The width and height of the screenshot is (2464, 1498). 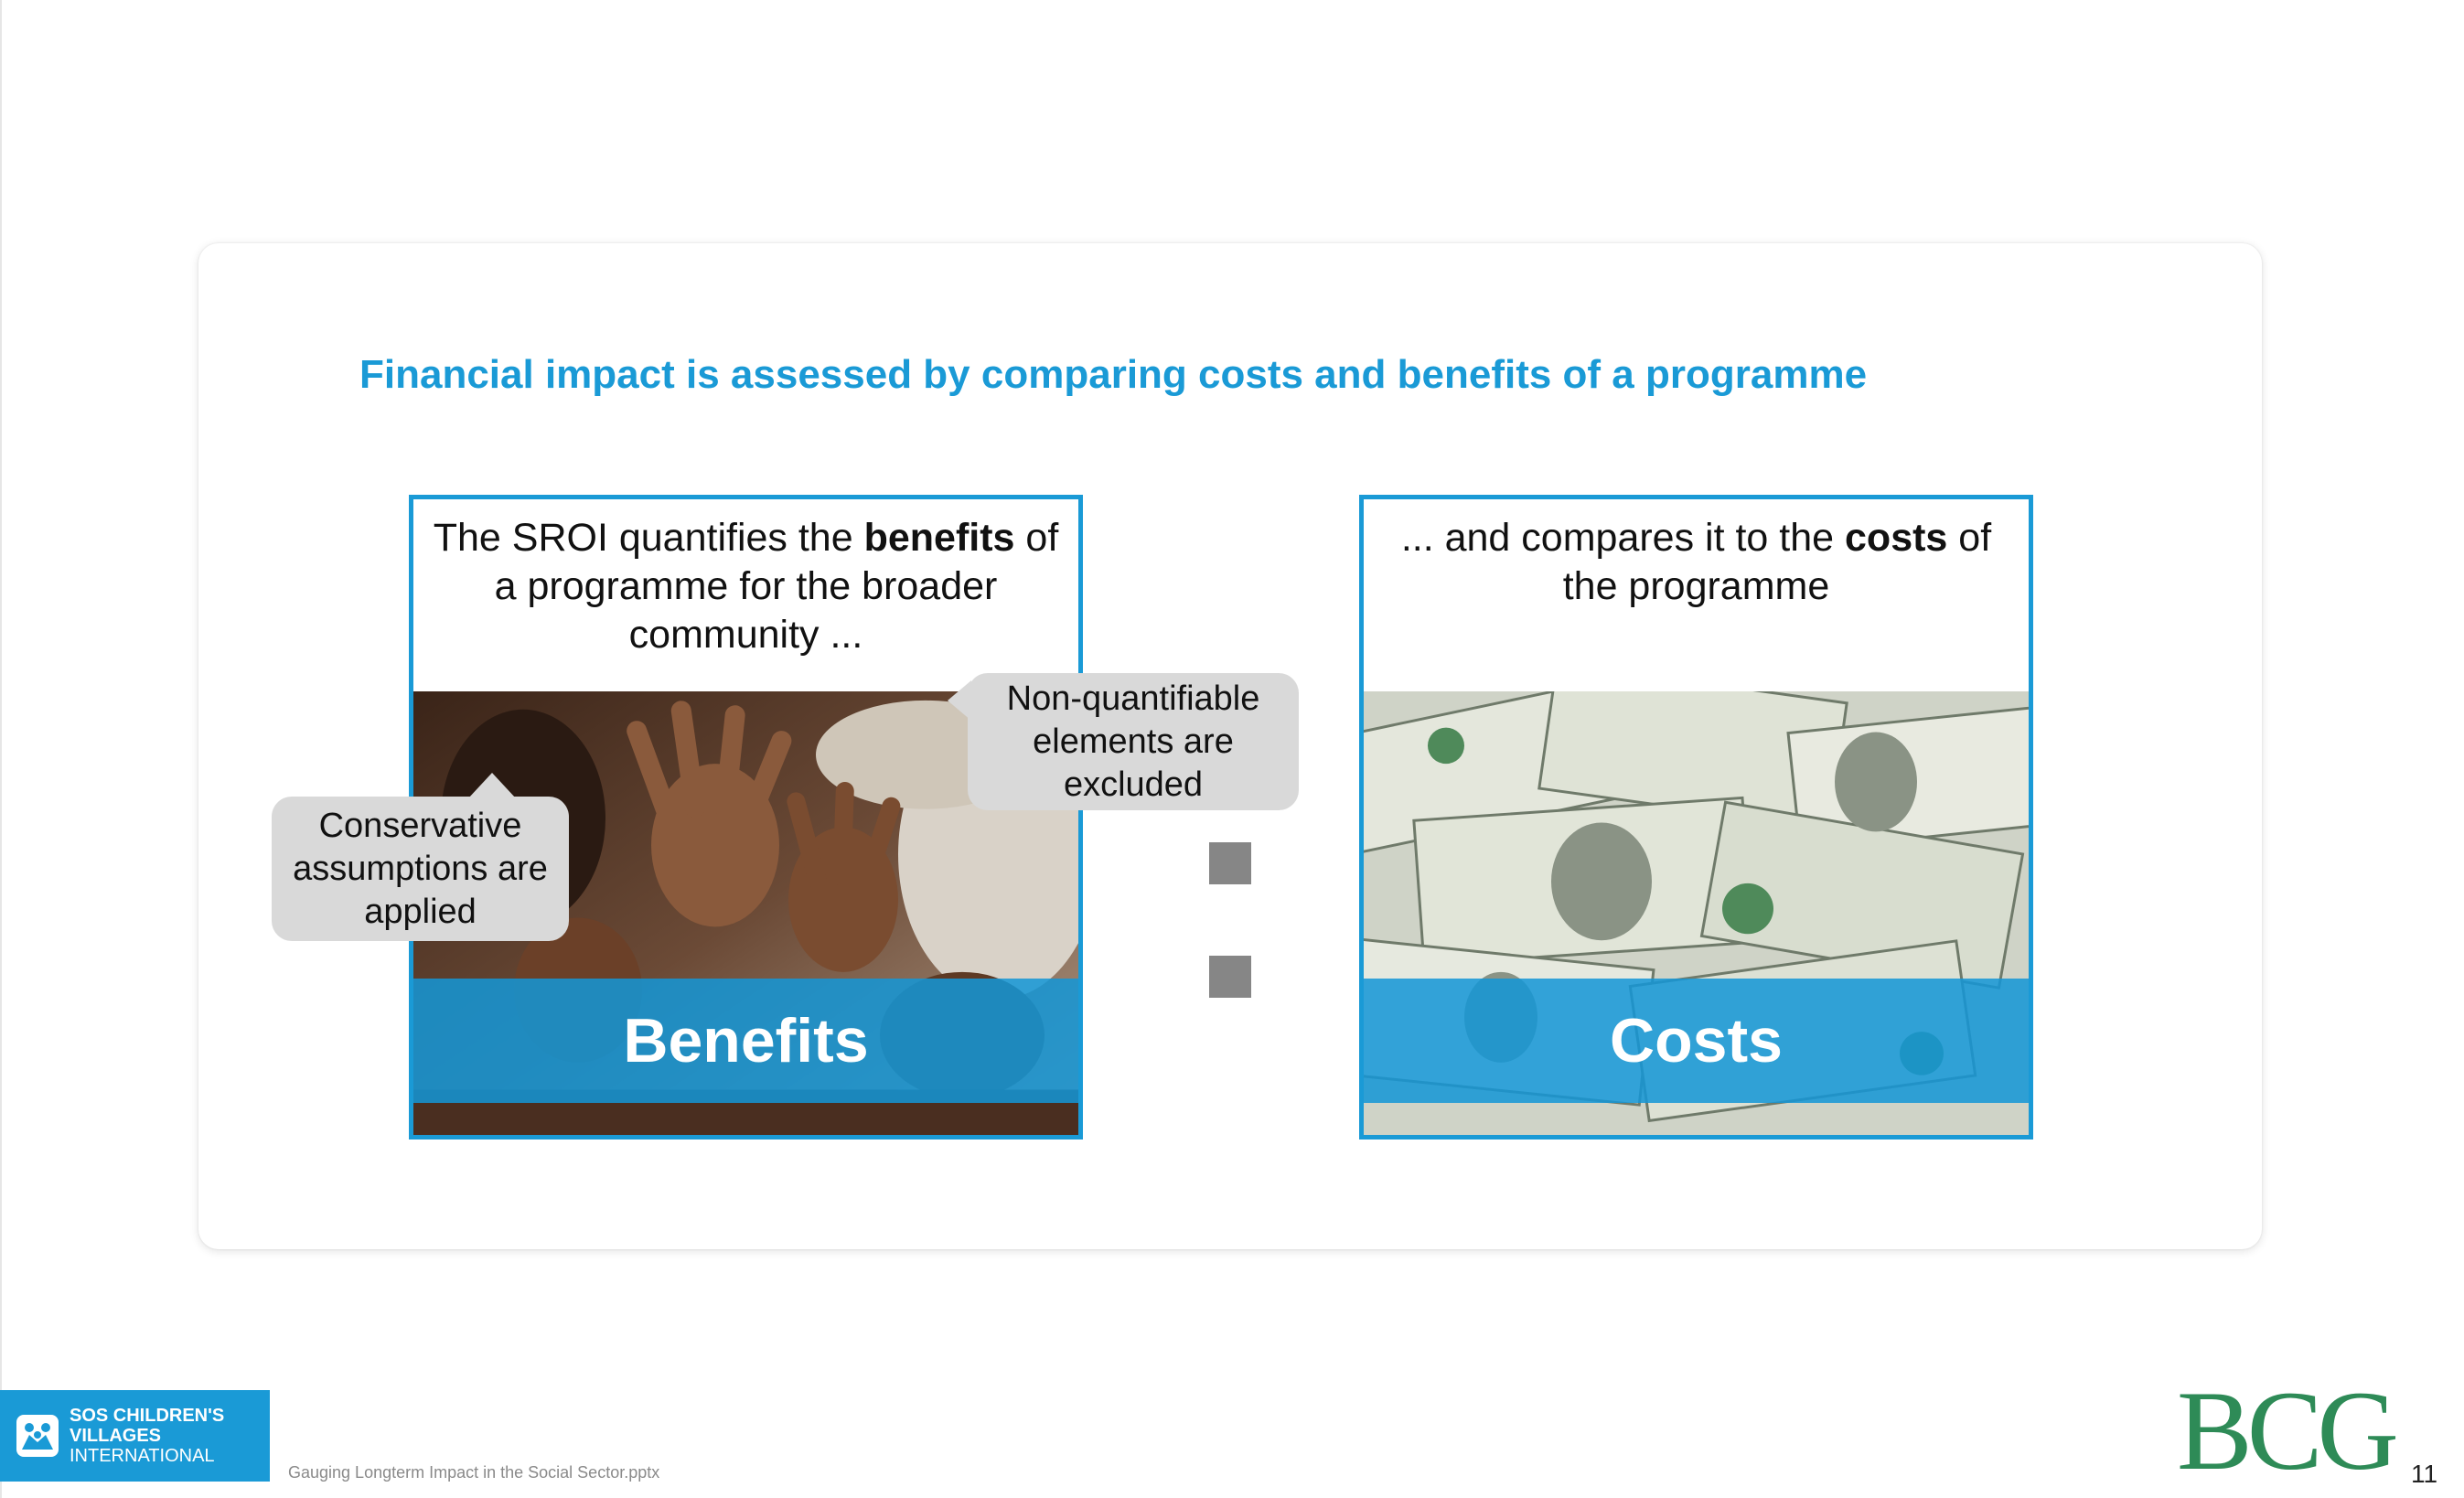 I want to click on sos-childrens-villages-logo: SOS CHILDREN'S VILLAGES INTERNATIONAL, so click(x=135, y=1436).